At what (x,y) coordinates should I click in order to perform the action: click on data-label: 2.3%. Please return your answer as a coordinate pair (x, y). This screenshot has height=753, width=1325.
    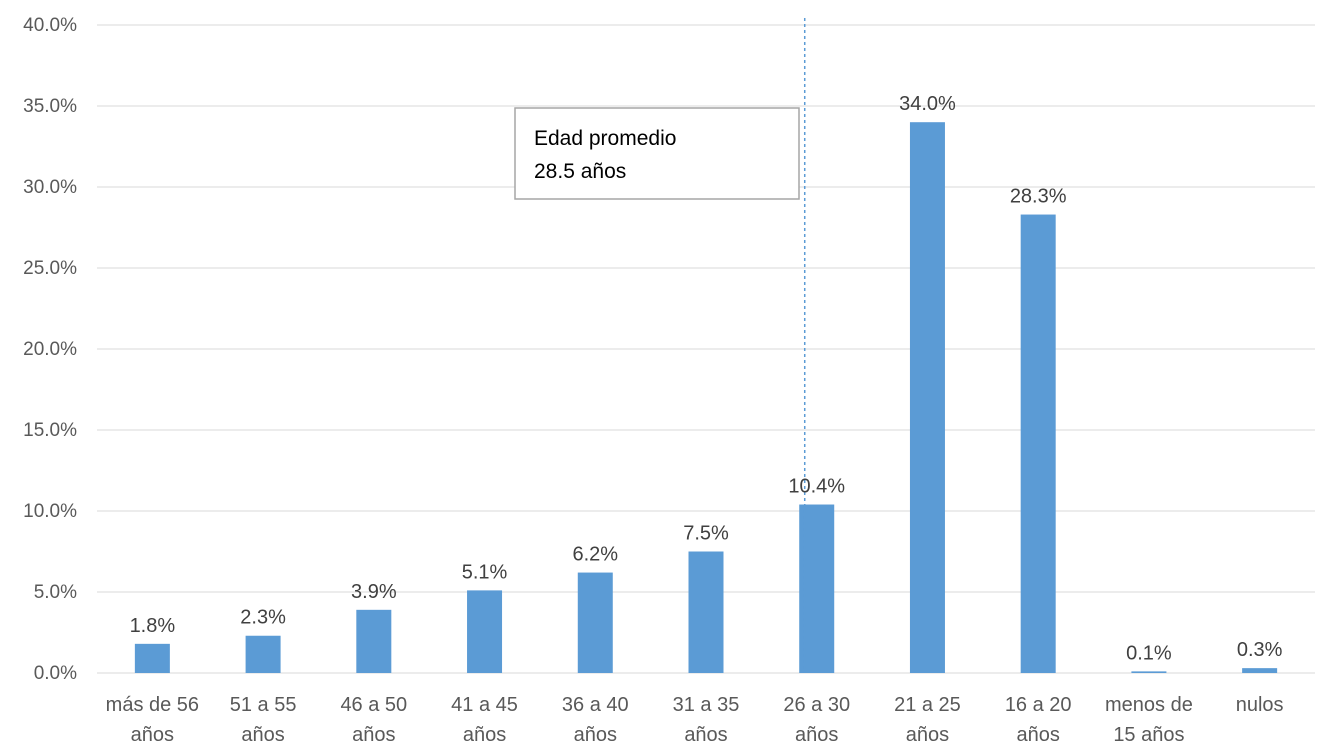
    Looking at the image, I should click on (263, 618).